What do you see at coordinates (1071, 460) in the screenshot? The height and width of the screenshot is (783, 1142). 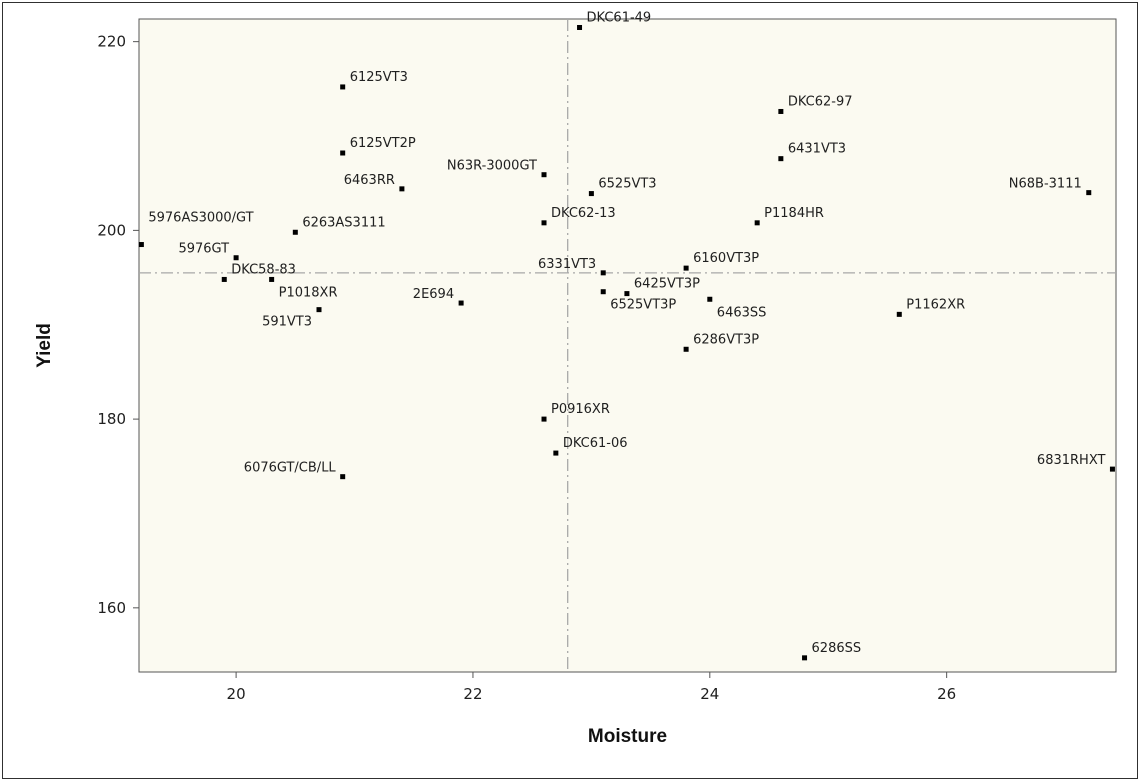 I see `data-point-label: 6831RHXT` at bounding box center [1071, 460].